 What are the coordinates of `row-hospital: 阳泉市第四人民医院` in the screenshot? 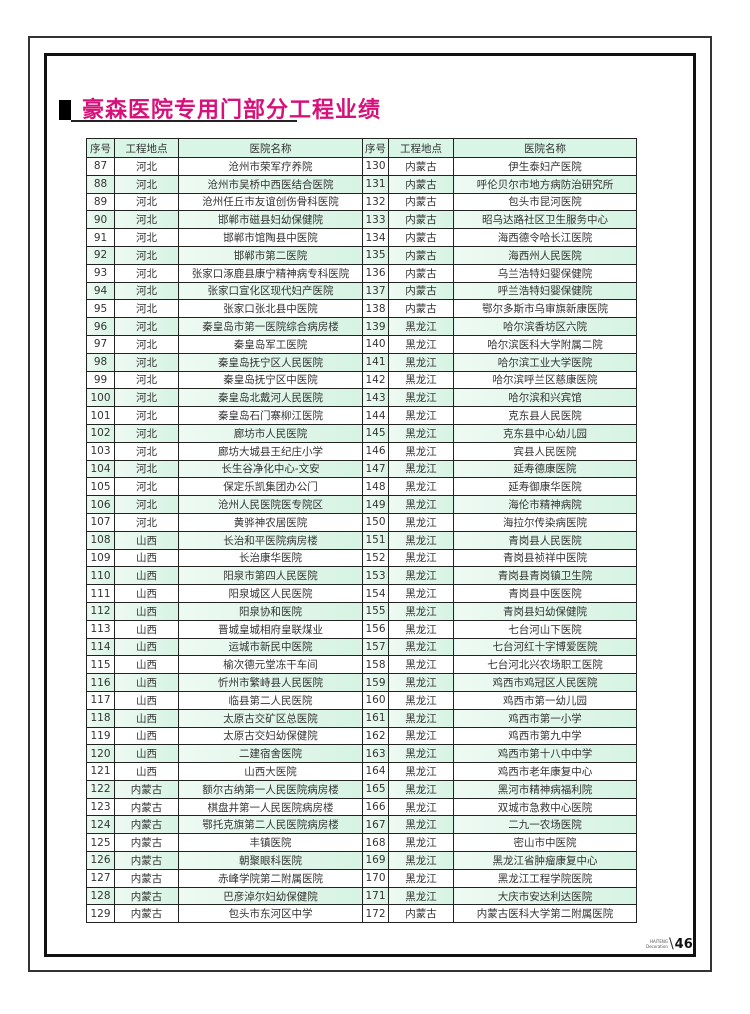 It's located at (270, 576).